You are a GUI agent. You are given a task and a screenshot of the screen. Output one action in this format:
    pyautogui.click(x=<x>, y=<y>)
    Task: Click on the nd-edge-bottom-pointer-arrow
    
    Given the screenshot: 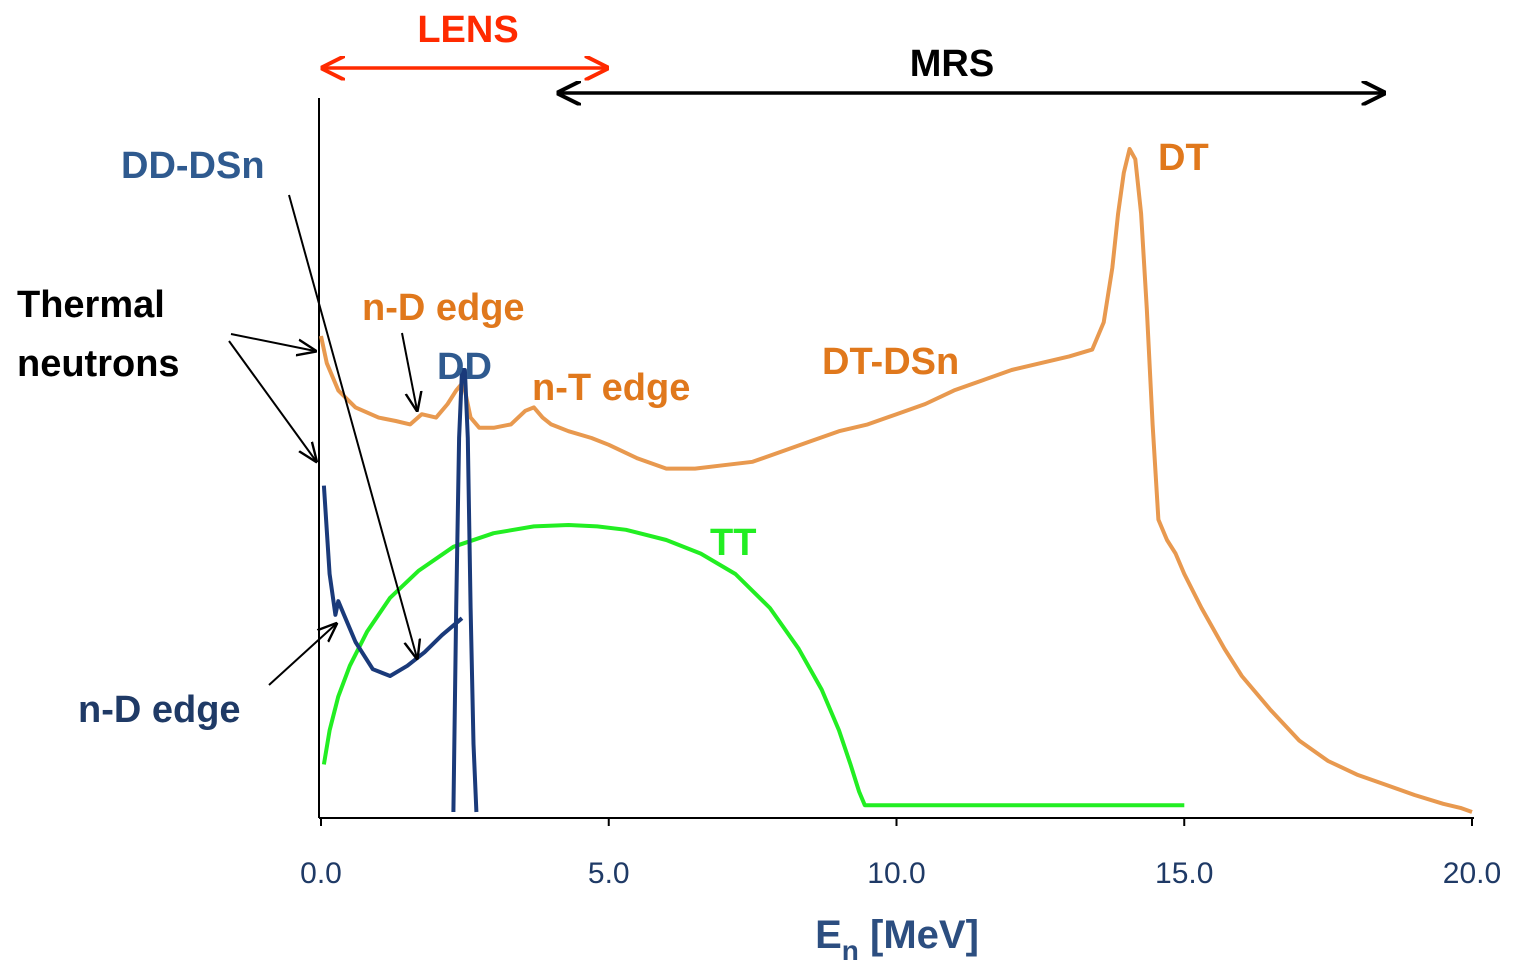 What is the action you would take?
    pyautogui.click(x=302, y=655)
    